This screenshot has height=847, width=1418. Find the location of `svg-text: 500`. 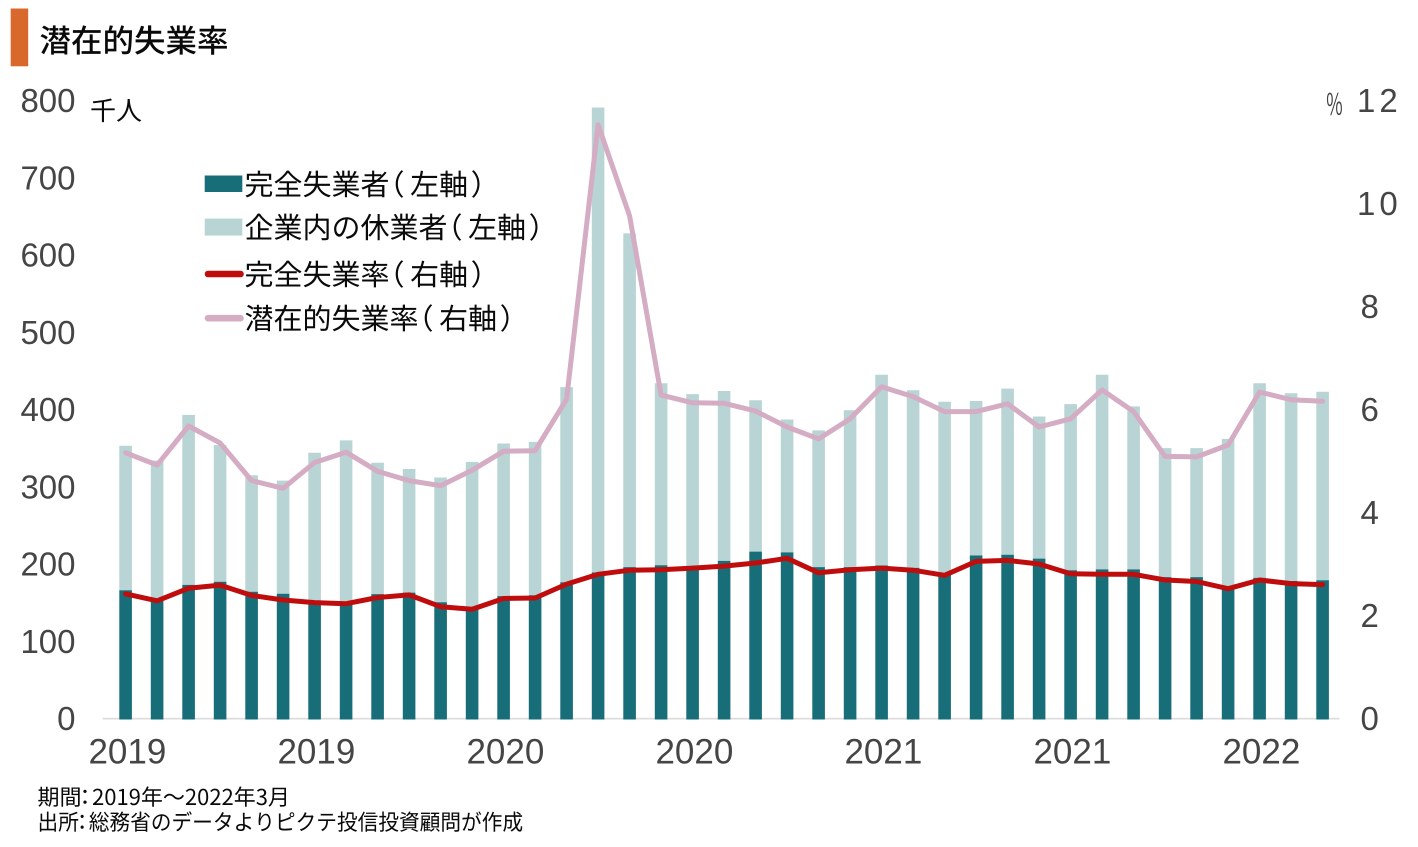

svg-text: 500 is located at coordinates (47, 332).